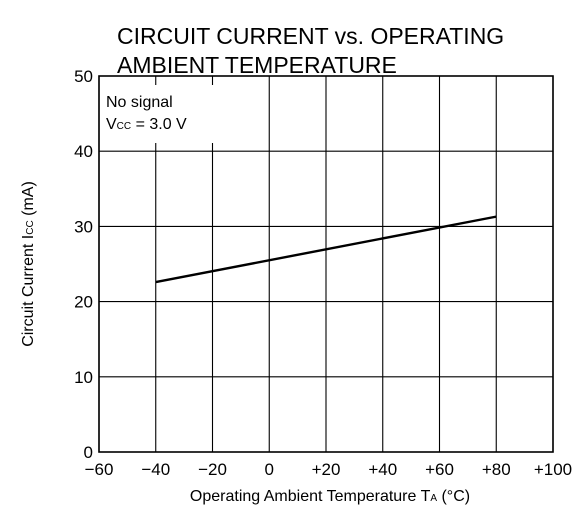 The image size is (584, 514). What do you see at coordinates (83, 226) in the screenshot?
I see `y-tick-label: 30` at bounding box center [83, 226].